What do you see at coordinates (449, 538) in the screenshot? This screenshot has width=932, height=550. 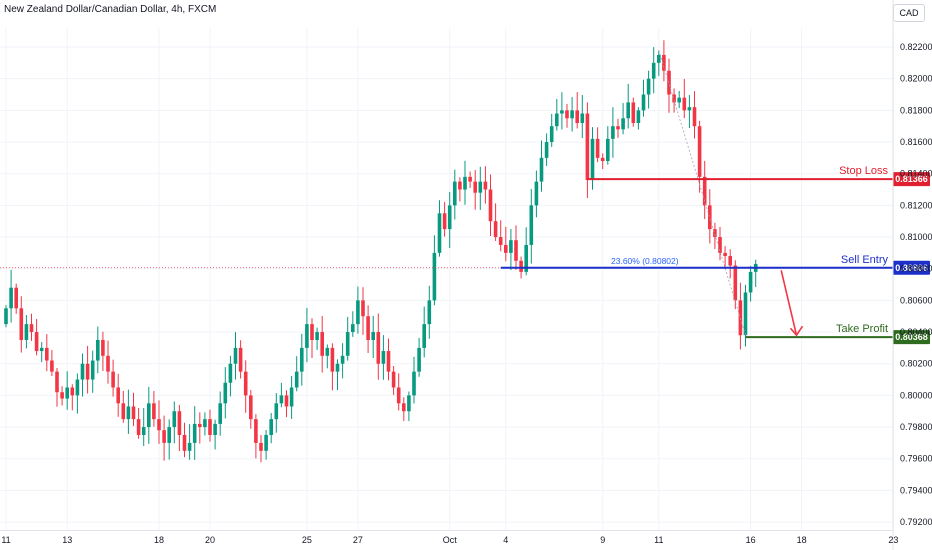 I see `time-axis: 11 13 18 20 25 27 Oct 4 9 11 16 18 23` at bounding box center [449, 538].